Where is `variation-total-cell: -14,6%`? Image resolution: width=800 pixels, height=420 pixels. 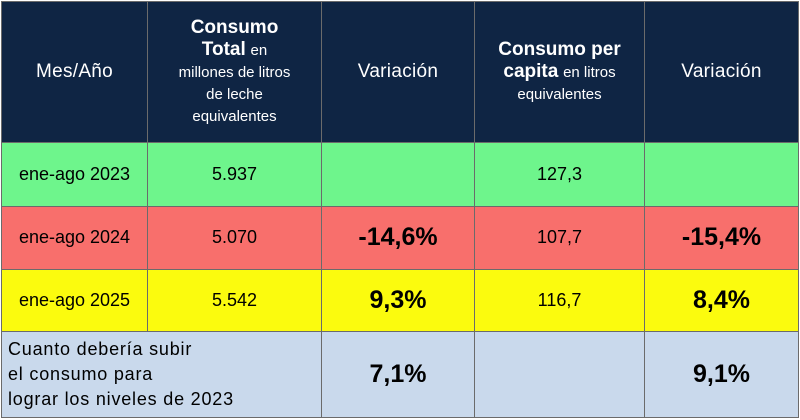
variation-total-cell: -14,6% is located at coordinates (398, 238).